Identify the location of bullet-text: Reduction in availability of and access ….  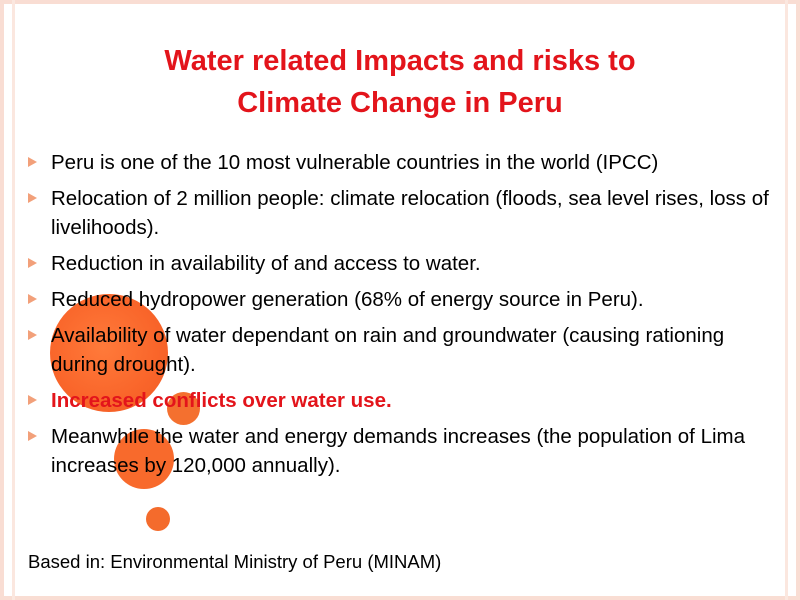
(266, 263).